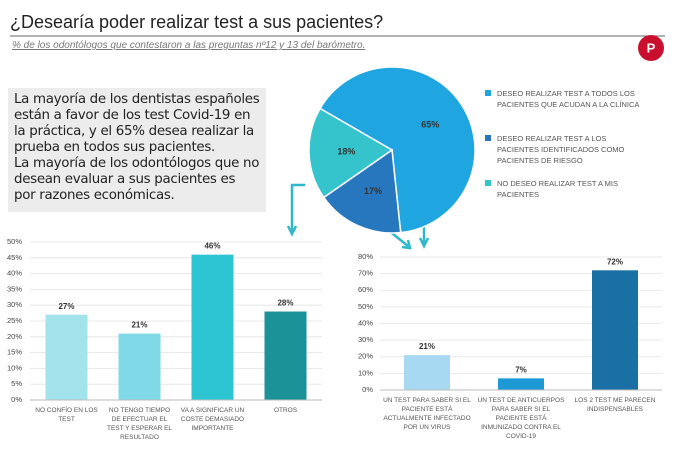 Image resolution: width=677 pixels, height=455 pixels. I want to click on y-tick-label: 5%, so click(16, 383).